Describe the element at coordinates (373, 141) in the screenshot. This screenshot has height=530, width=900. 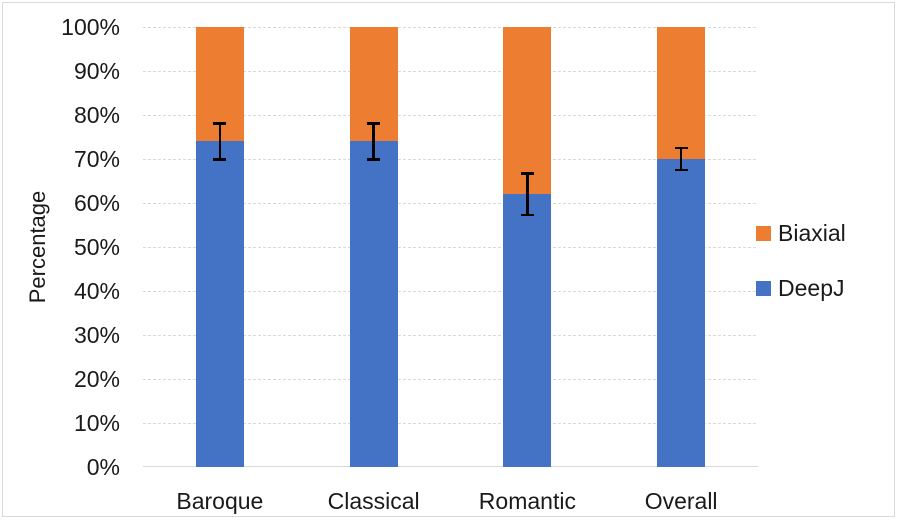
I see `error-bar-classical` at that location.